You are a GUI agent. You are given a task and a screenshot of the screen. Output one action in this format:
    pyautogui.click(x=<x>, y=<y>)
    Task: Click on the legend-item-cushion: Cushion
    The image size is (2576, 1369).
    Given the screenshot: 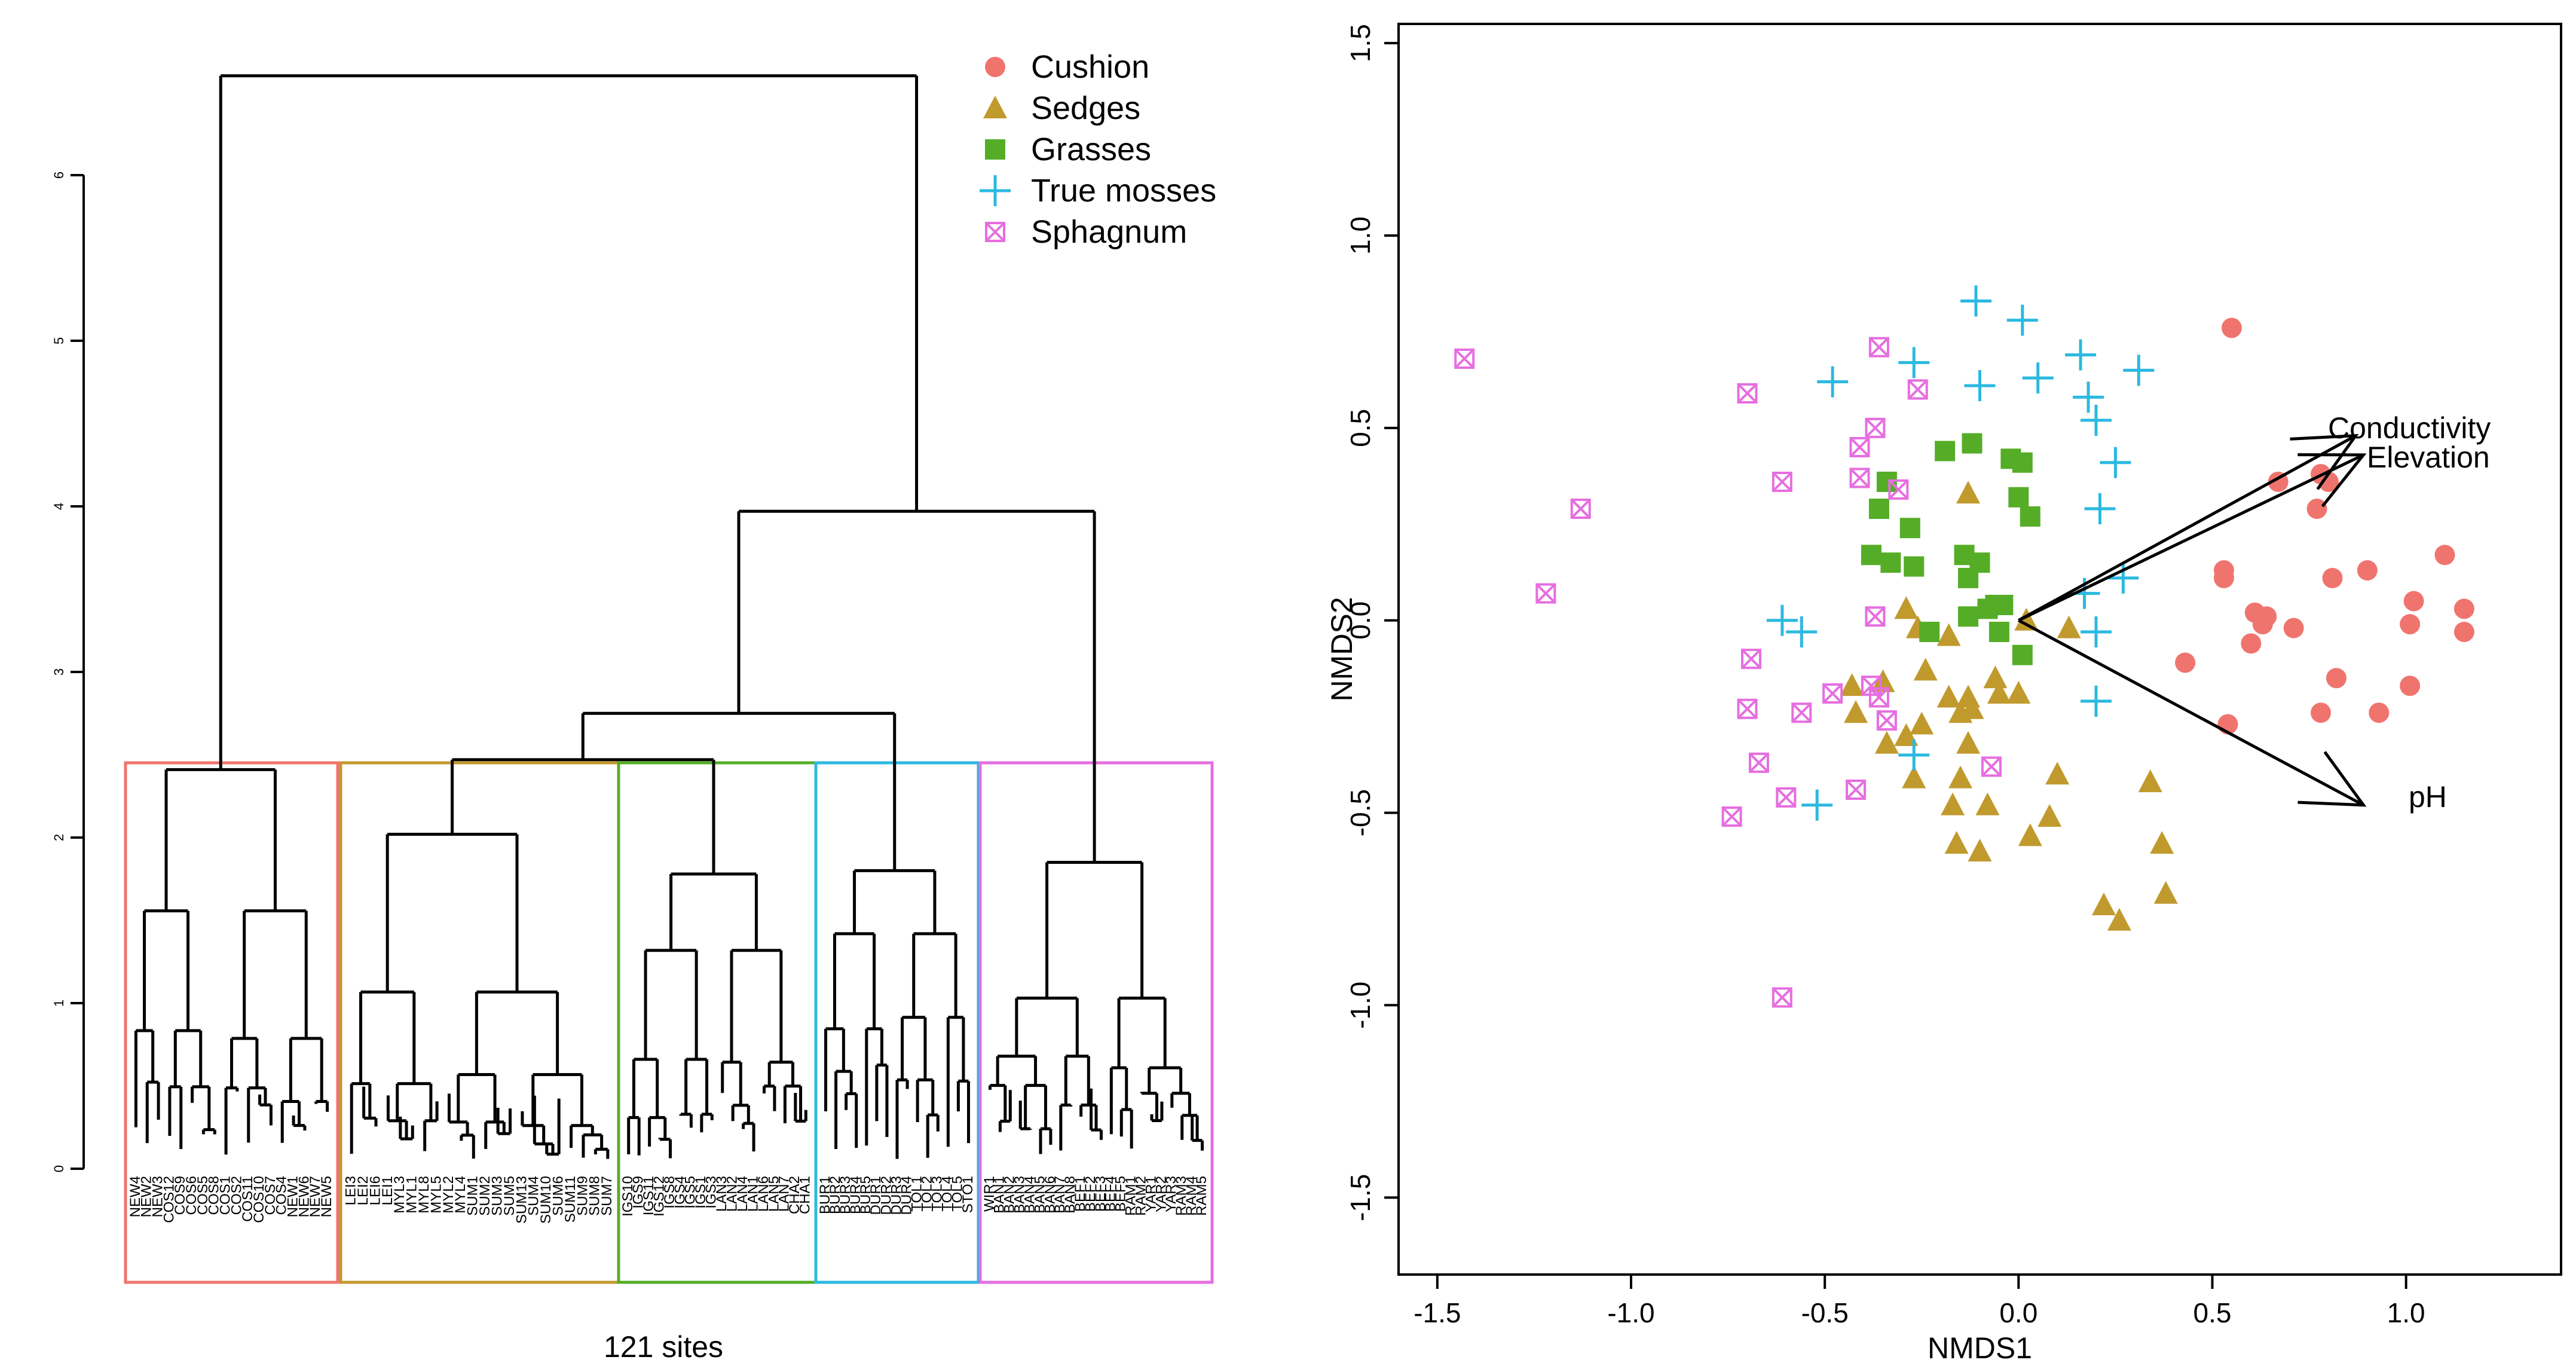 What is the action you would take?
    pyautogui.click(x=1067, y=67)
    